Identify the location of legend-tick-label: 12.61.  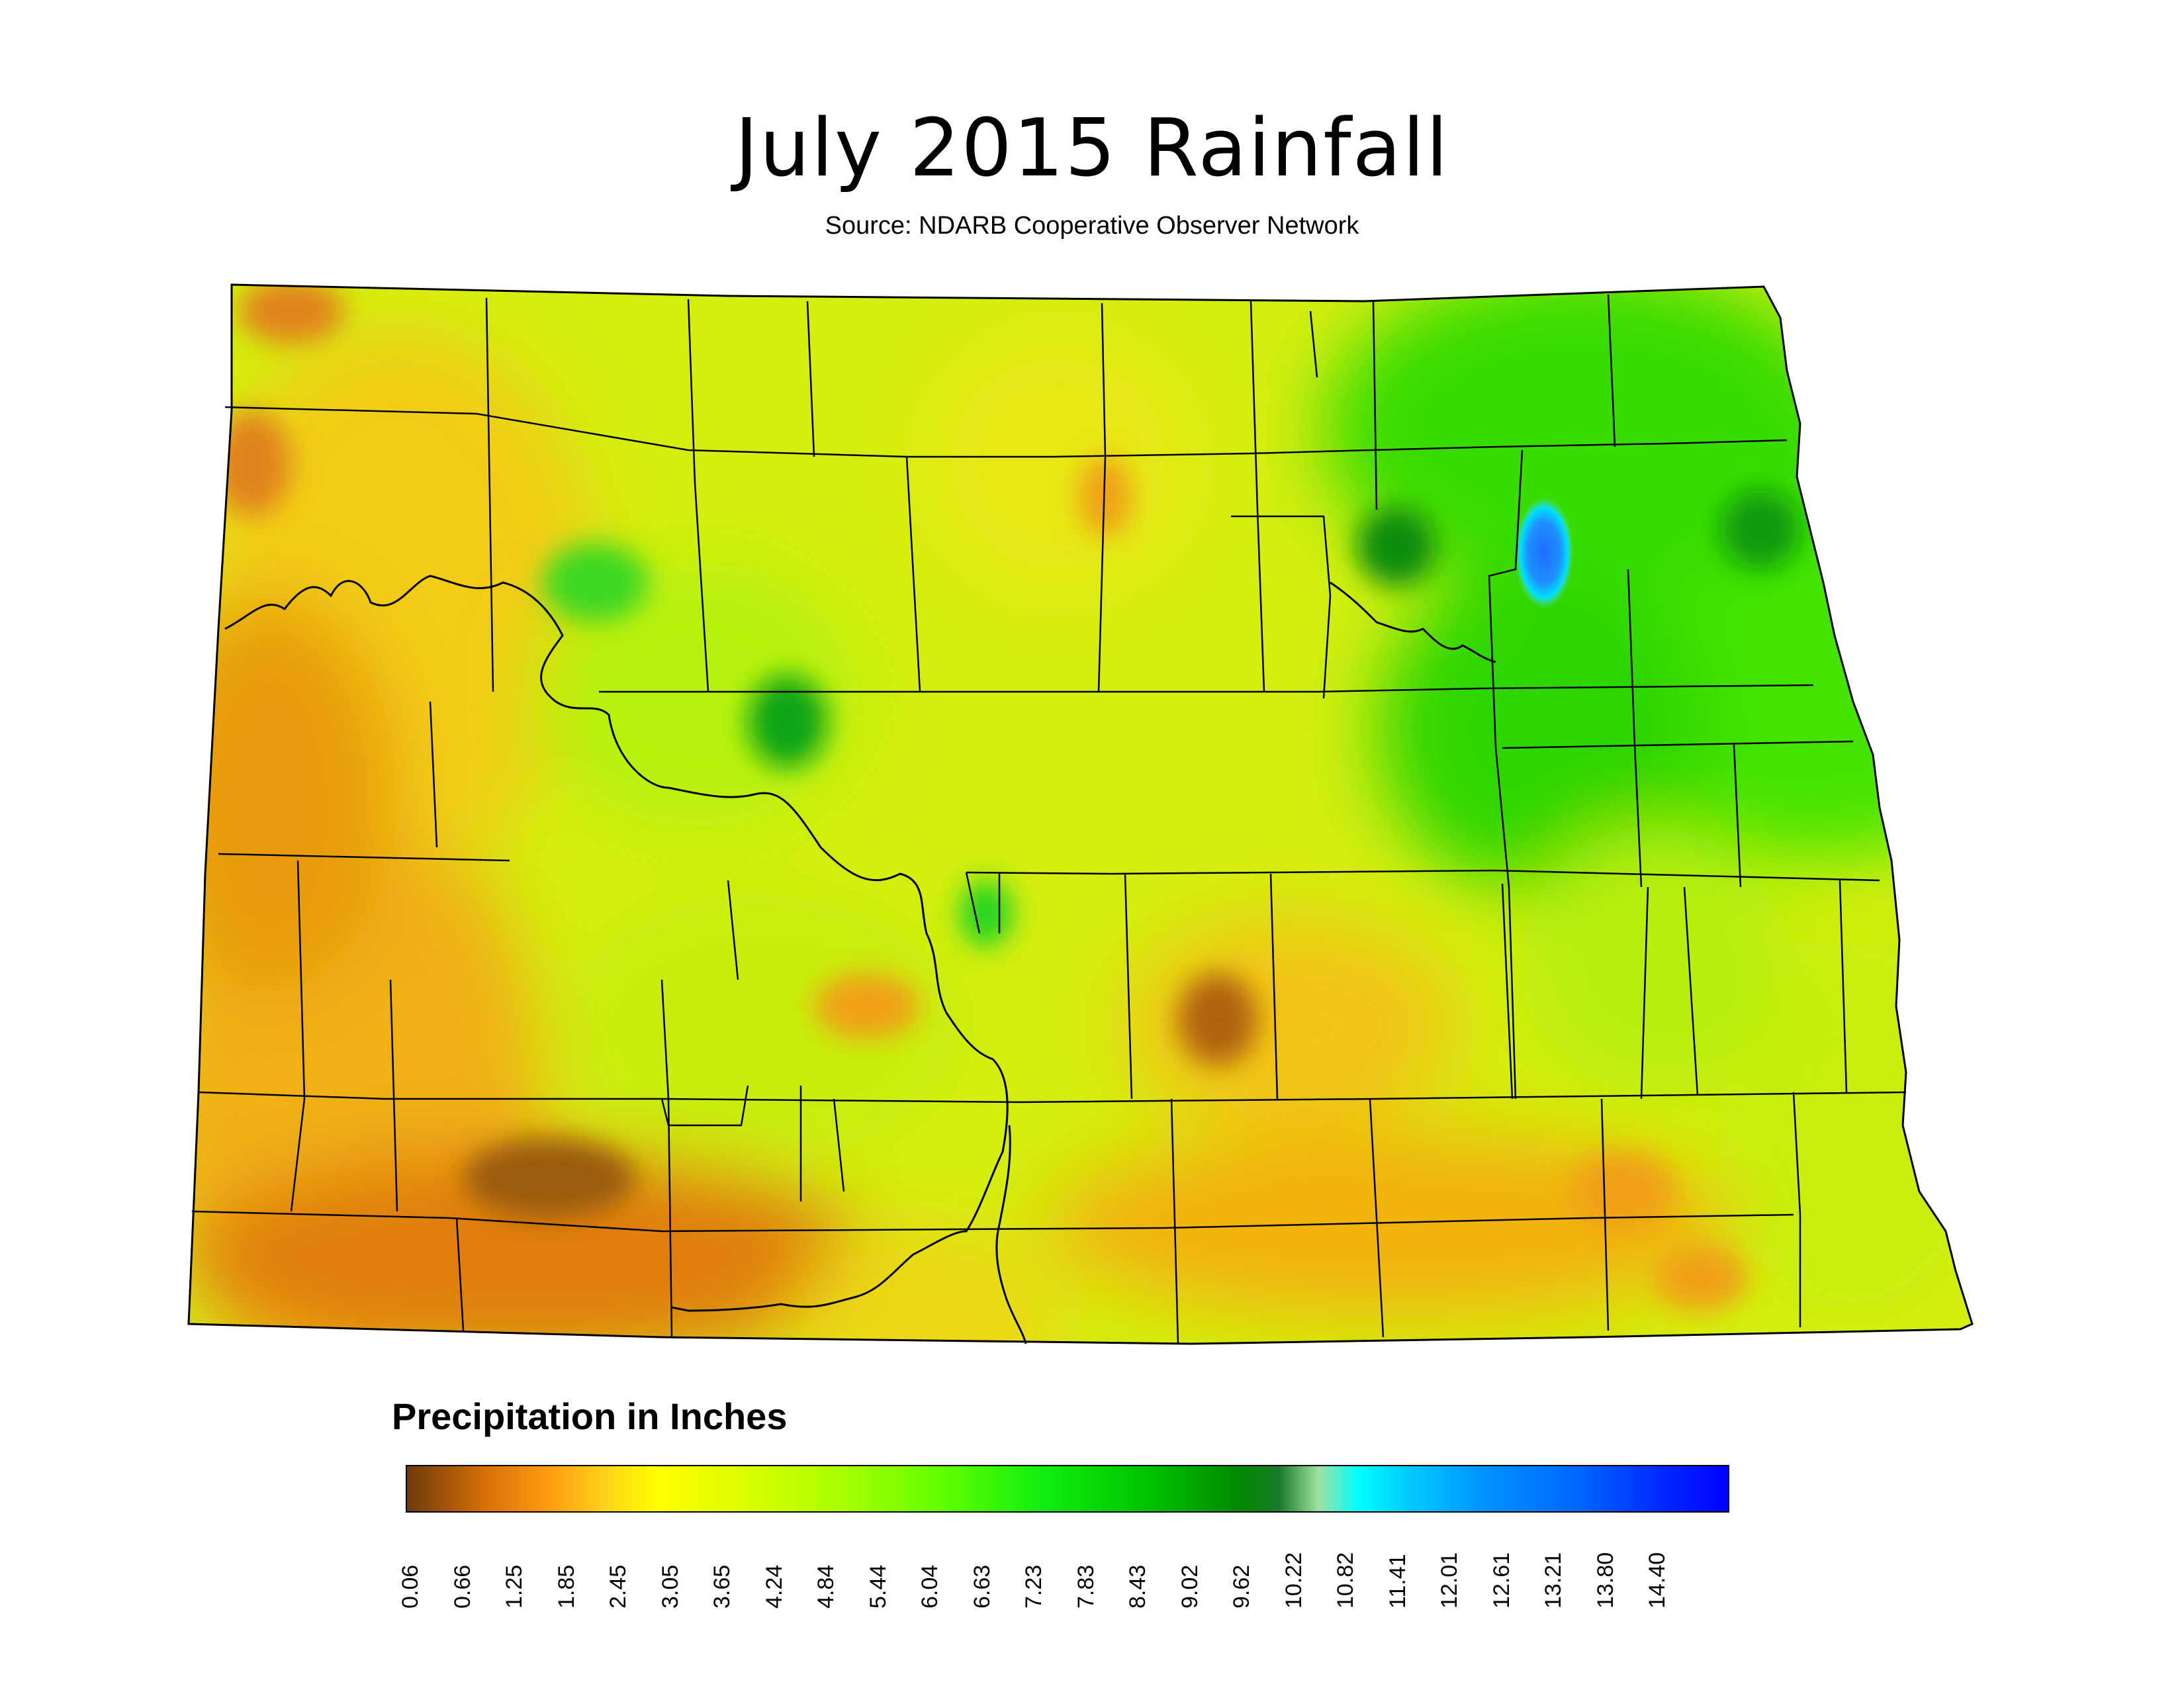
(1501, 1580).